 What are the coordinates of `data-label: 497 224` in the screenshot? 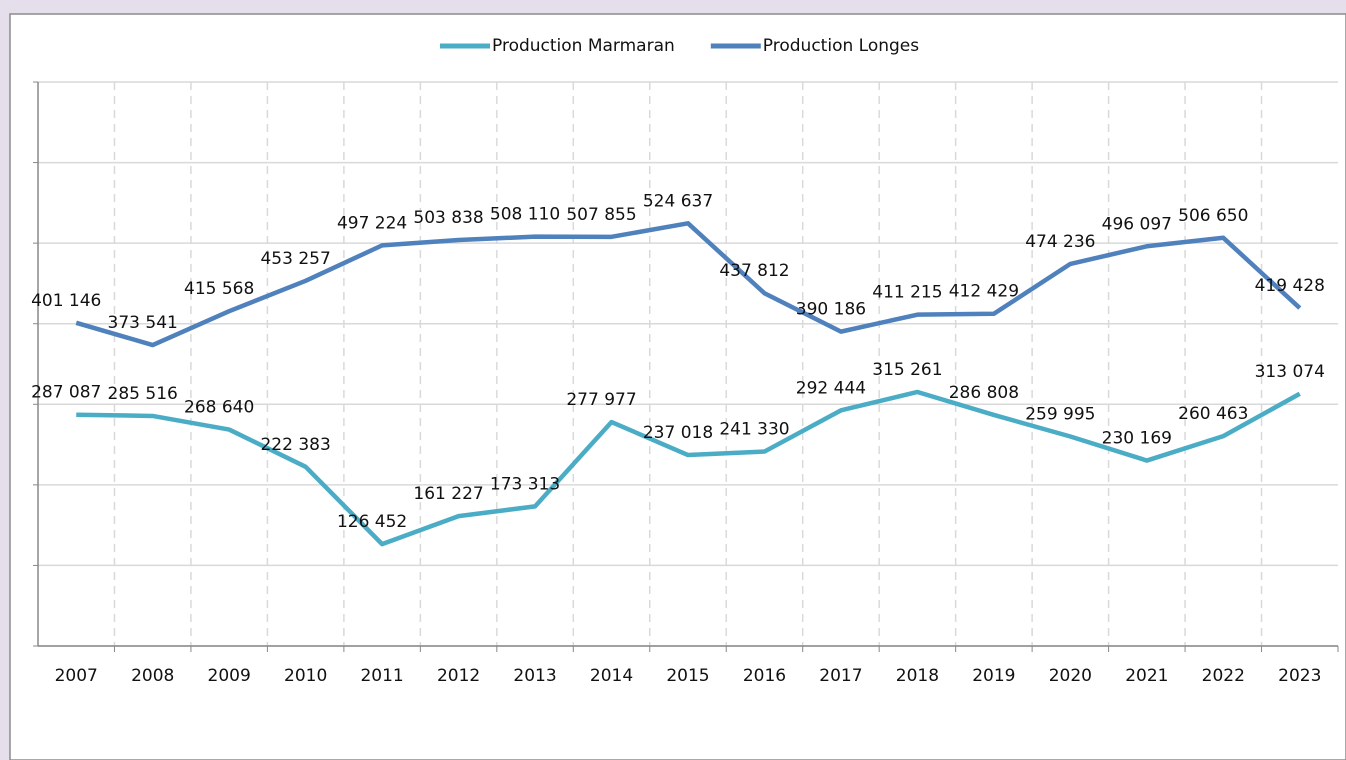 It's located at (372, 223).